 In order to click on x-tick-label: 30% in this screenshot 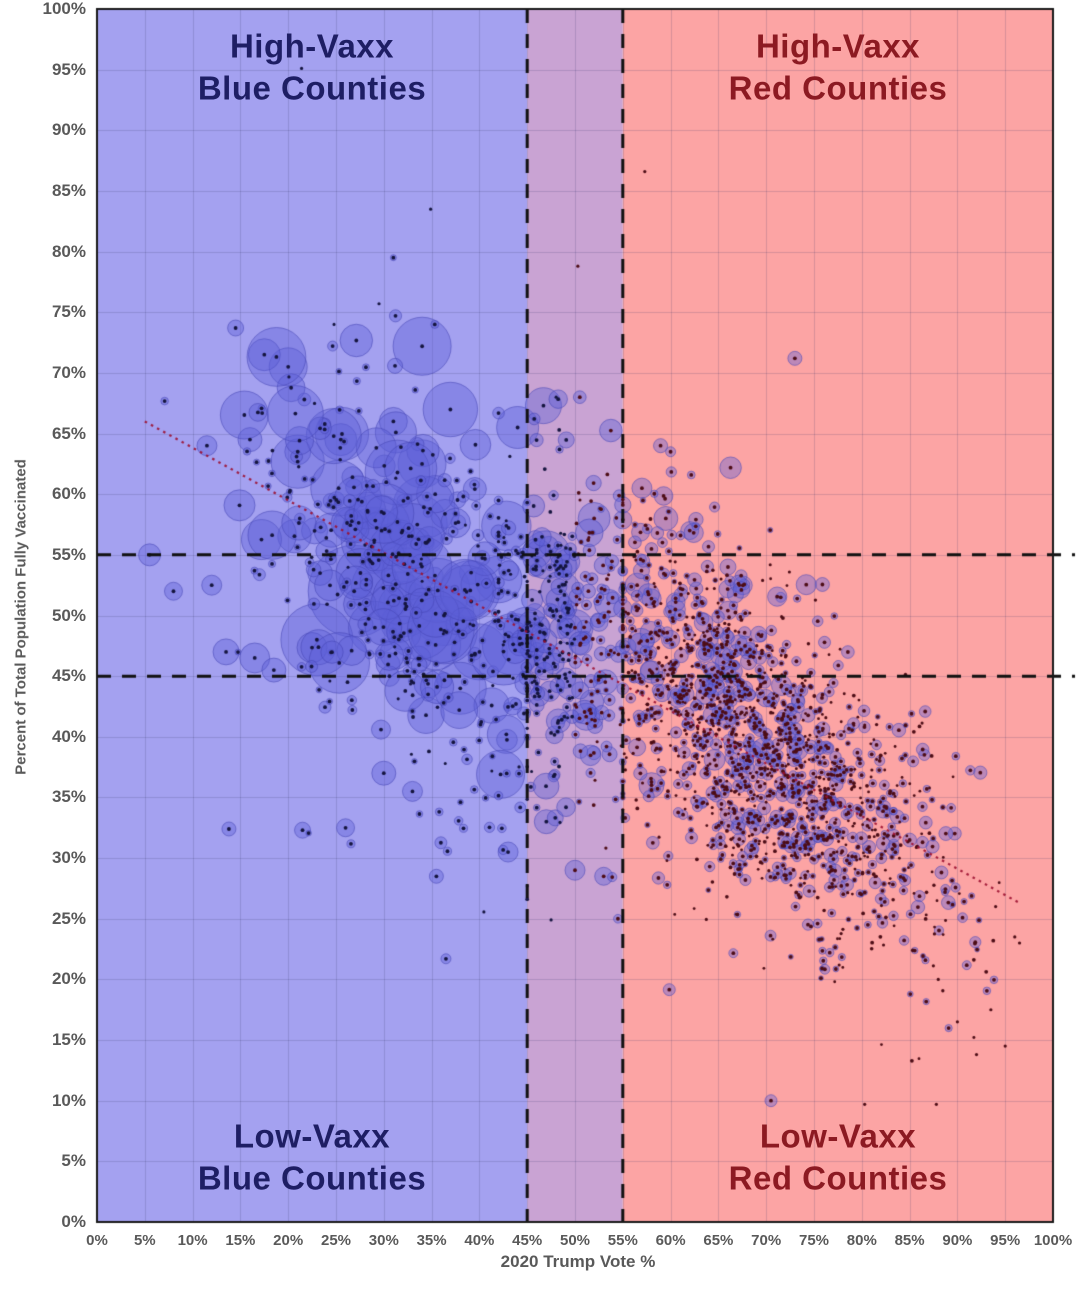, I will do `click(383, 1240)`.